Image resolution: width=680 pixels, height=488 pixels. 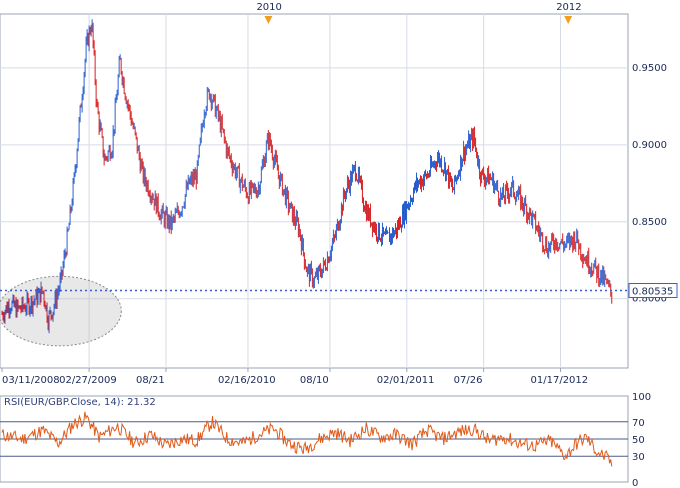 I want to click on consolidation-ellipse, so click(x=61, y=311).